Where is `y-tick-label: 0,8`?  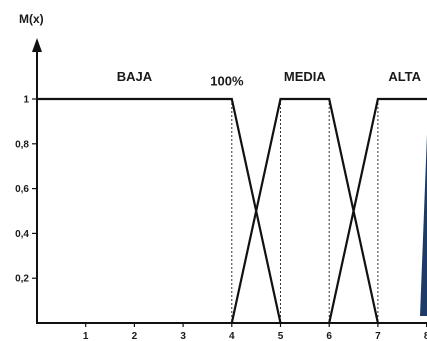
y-tick-label: 0,8 is located at coordinates (22, 144).